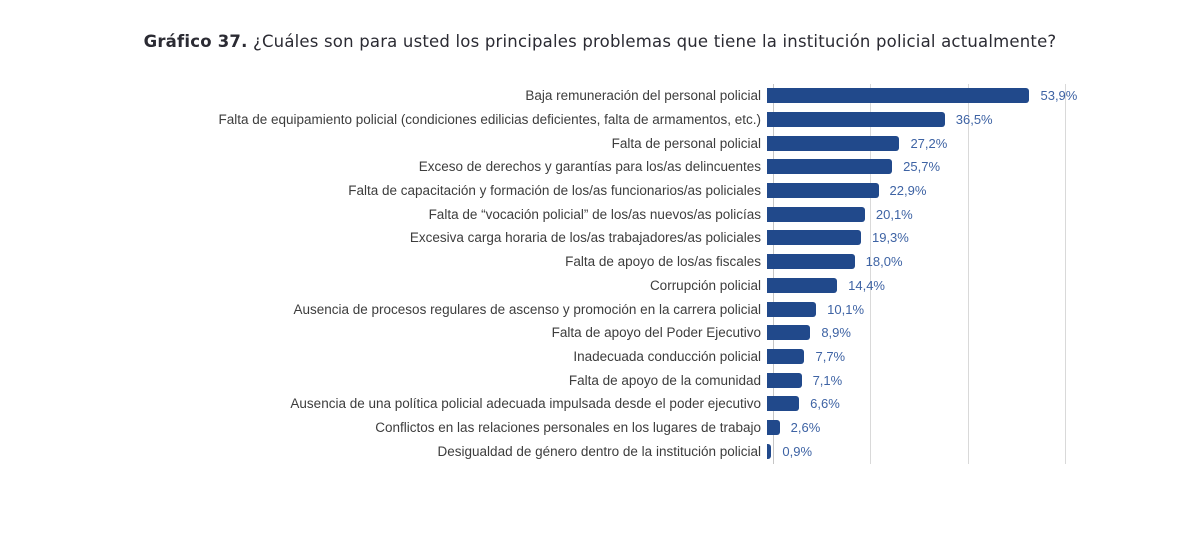  What do you see at coordinates (972, 357) in the screenshot?
I see `bar-area: 7,7%` at bounding box center [972, 357].